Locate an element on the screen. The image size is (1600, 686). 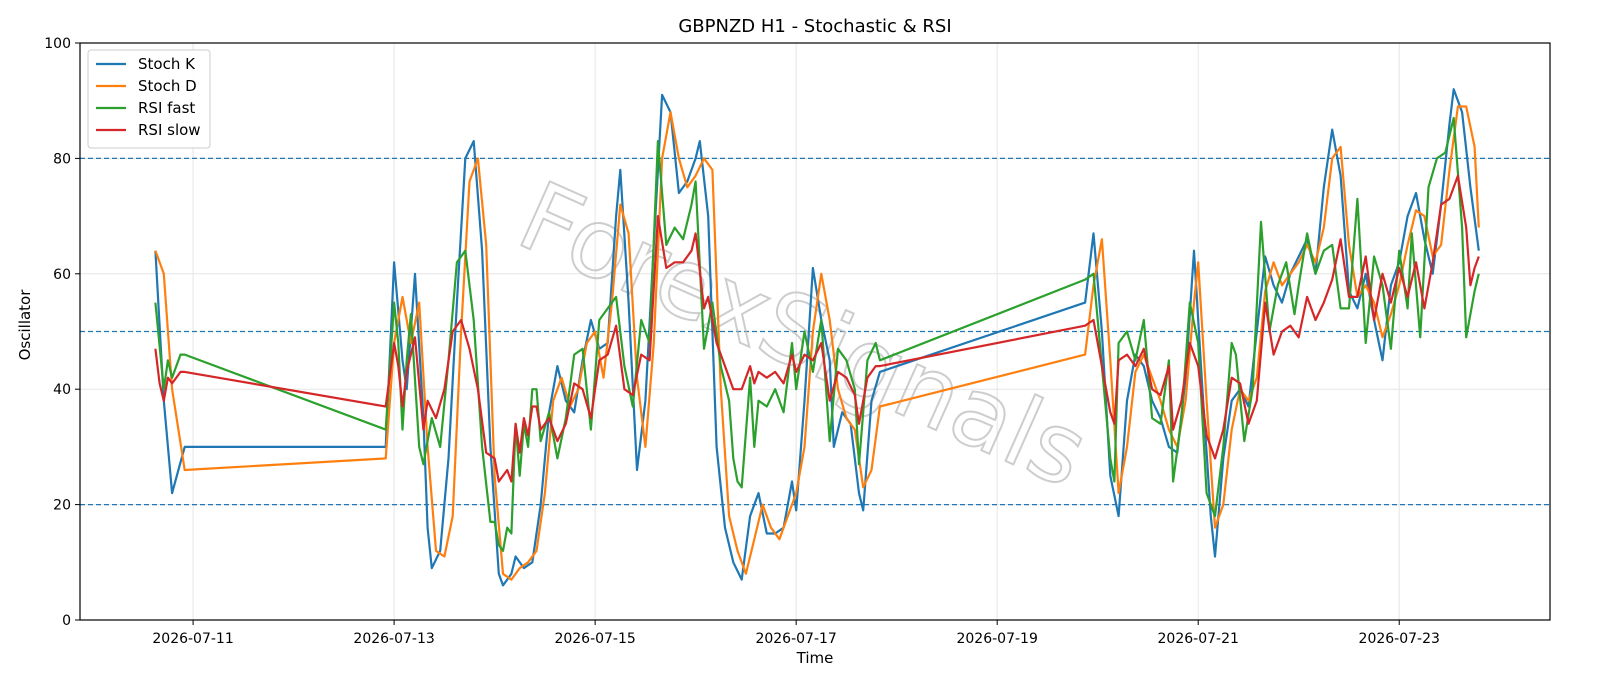
x-tick-label: 2026-07-21 is located at coordinates (1198, 639).